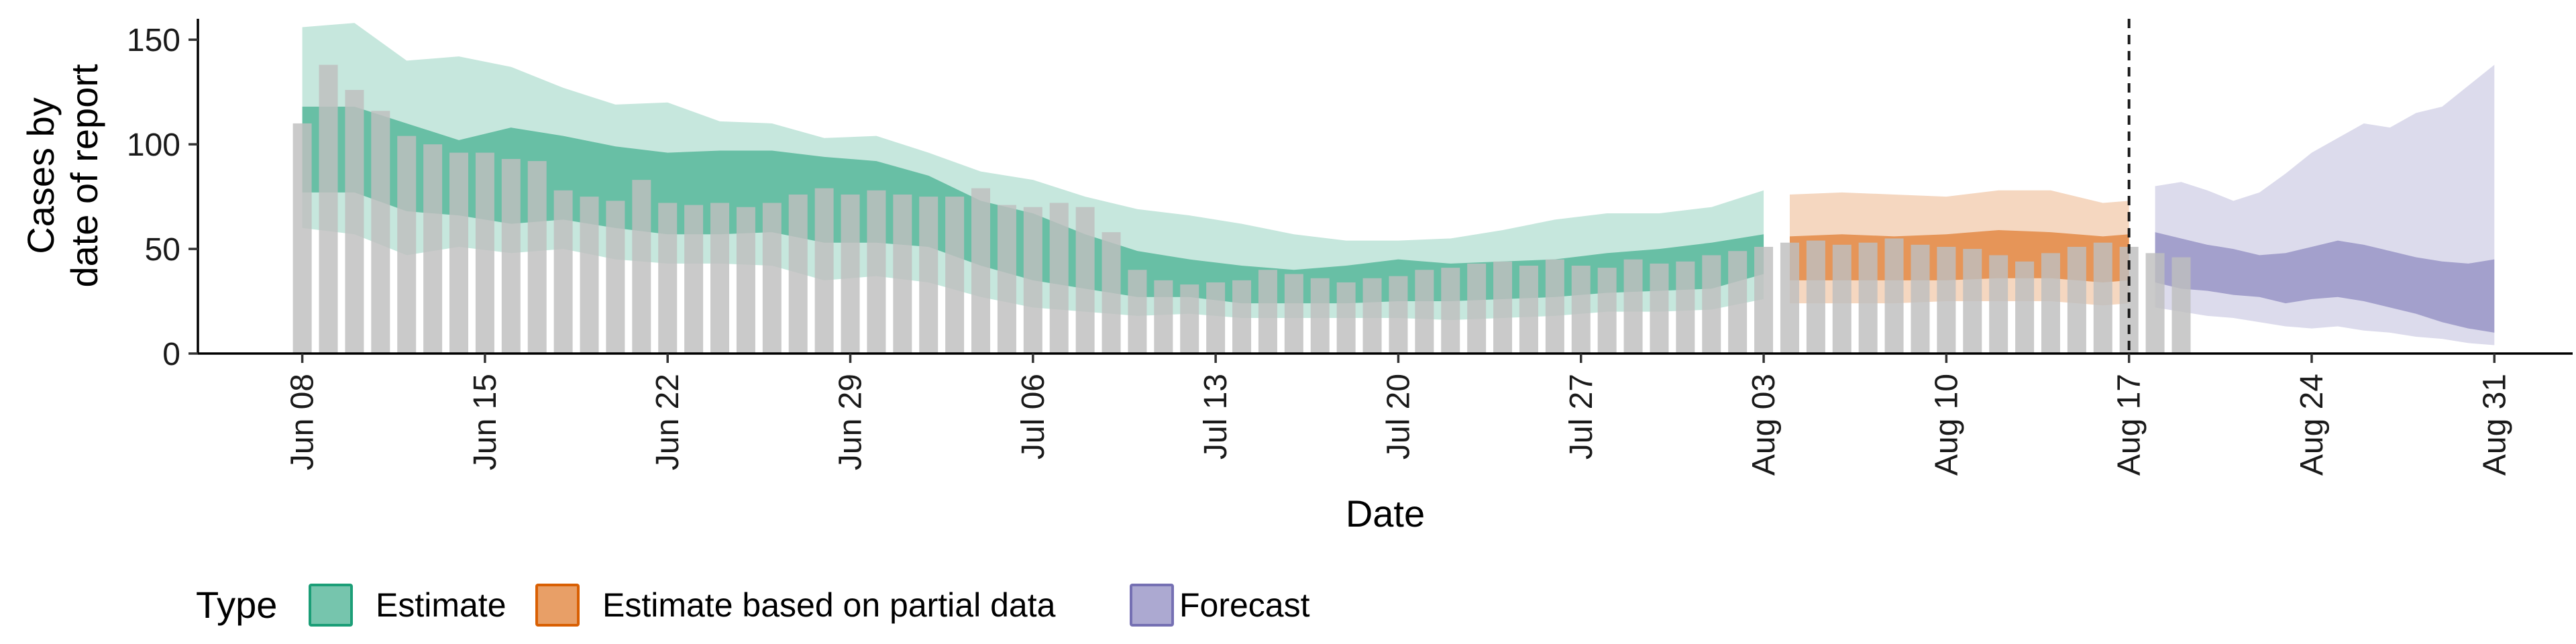 This screenshot has width=2576, height=644. What do you see at coordinates (1244, 605) in the screenshot?
I see `legend-label-forecast: Forecast` at bounding box center [1244, 605].